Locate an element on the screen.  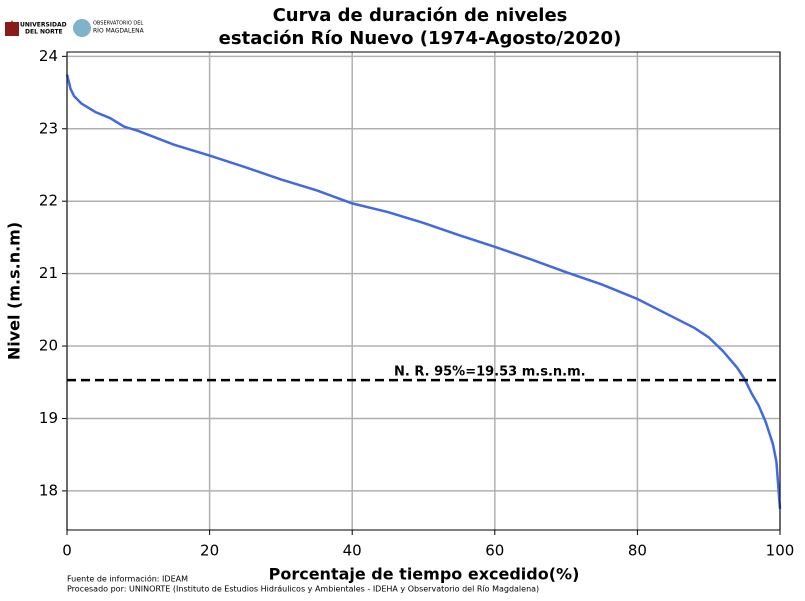
logo-observatorio: OBSERVATORIO DEL RÍO MAGDALENA is located at coordinates (109, 28).